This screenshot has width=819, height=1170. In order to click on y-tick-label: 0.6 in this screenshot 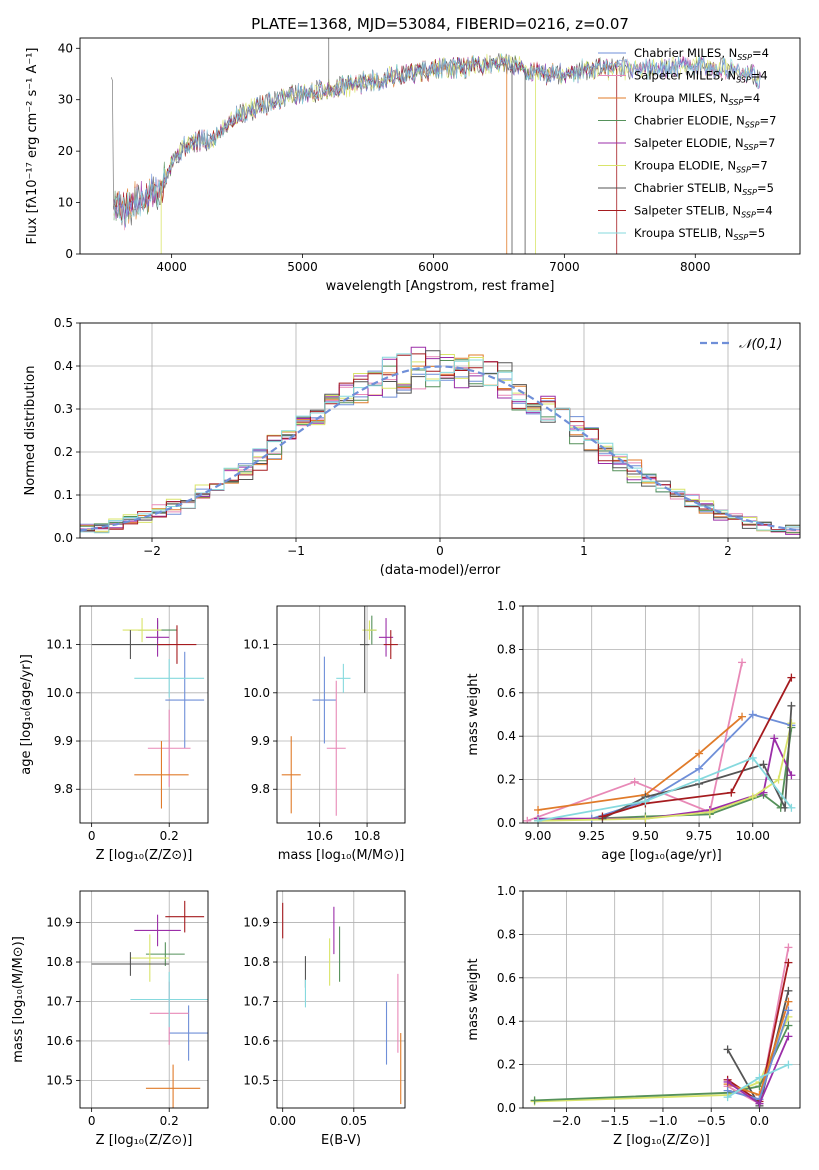, I will do `click(506, 978)`.